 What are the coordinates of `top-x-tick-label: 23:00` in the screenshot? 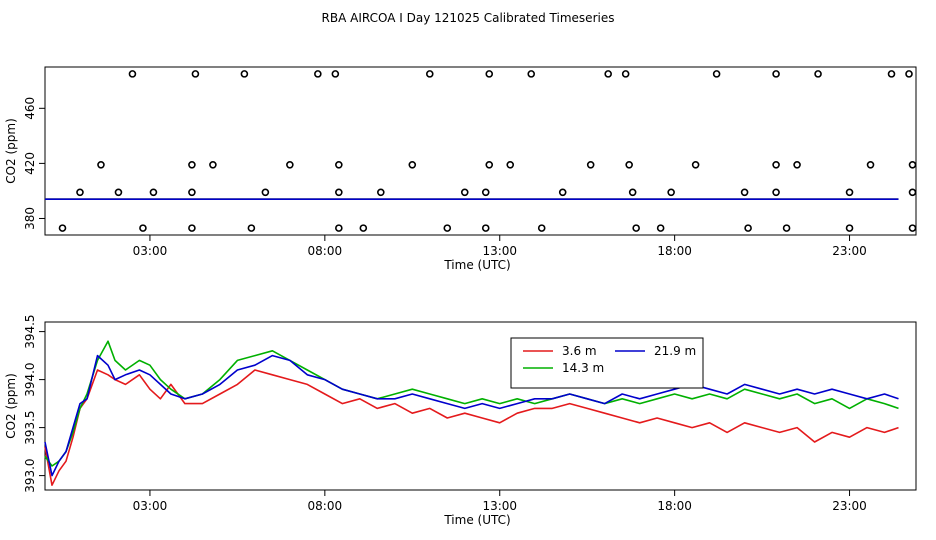 It's located at (849, 251).